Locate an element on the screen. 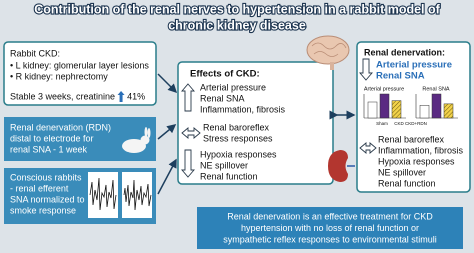 This screenshot has height=253, width=474. denervation-box is located at coordinates (413, 117).